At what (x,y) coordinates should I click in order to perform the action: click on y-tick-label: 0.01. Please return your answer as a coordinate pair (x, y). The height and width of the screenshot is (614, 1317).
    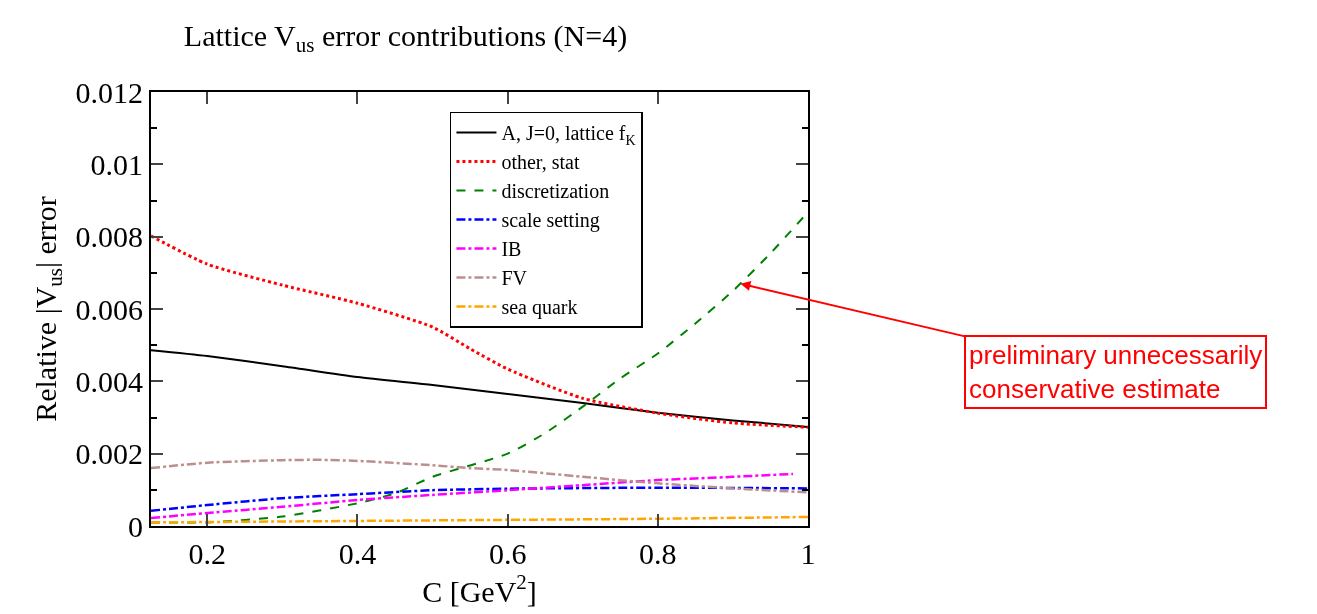
    Looking at the image, I should click on (116, 164).